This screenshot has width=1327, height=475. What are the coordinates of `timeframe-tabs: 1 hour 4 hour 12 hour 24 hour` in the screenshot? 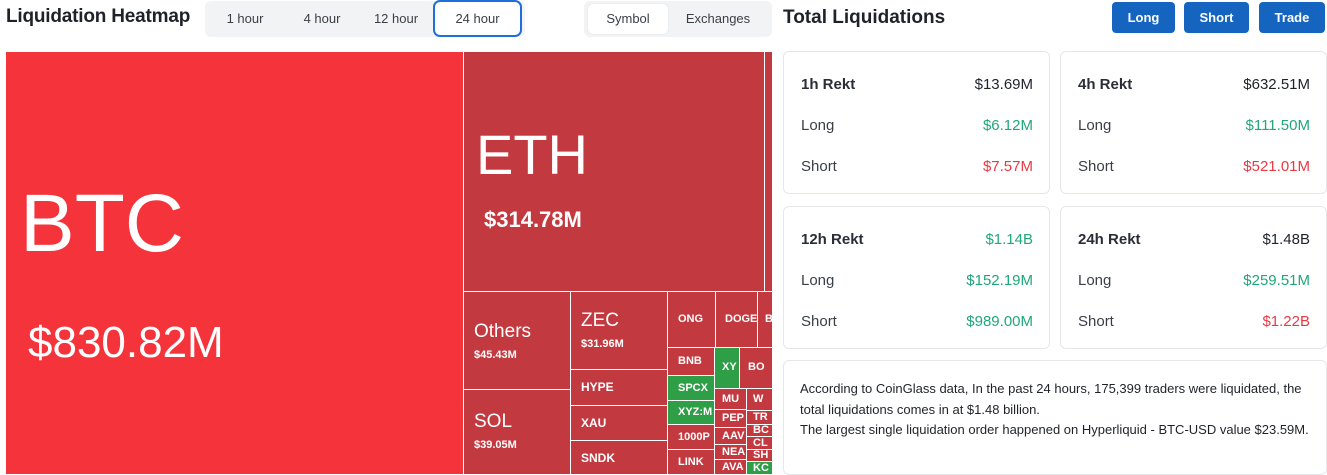 It's located at (365, 18).